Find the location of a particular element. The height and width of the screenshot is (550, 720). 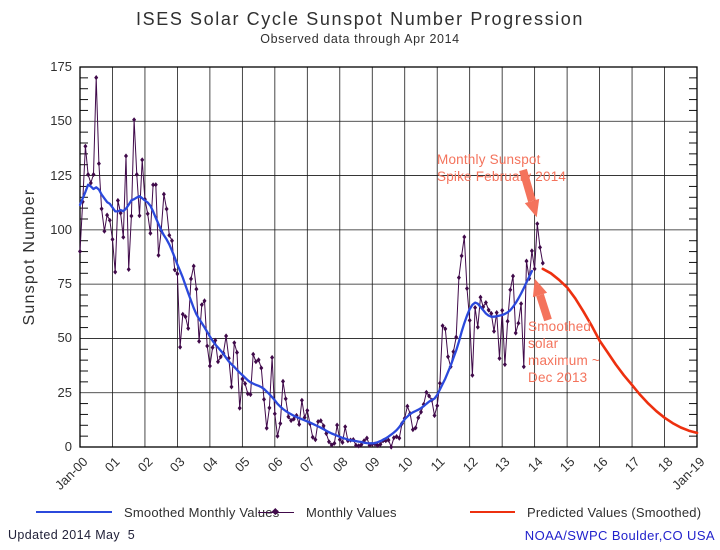

legend-item-predicted: Predicted Values (Smoothed) is located at coordinates (585, 512).